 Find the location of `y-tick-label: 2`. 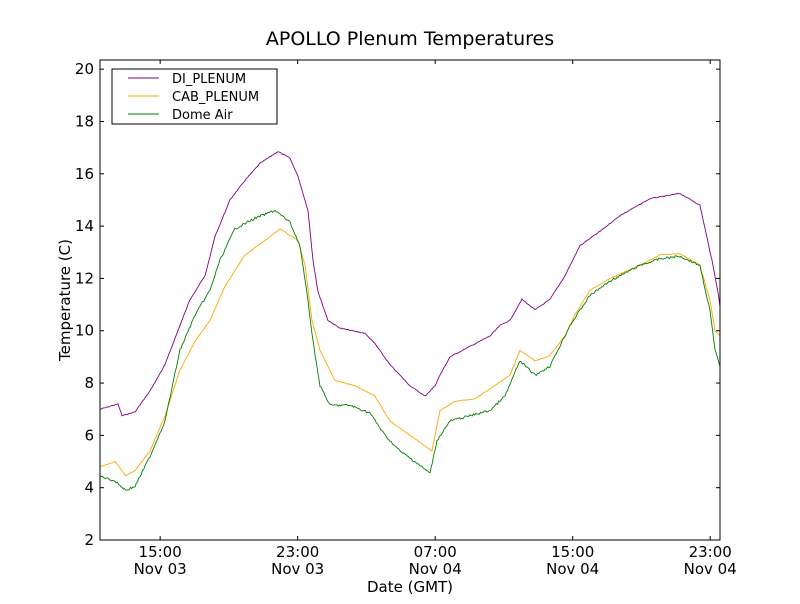

y-tick-label: 2 is located at coordinates (89, 540).